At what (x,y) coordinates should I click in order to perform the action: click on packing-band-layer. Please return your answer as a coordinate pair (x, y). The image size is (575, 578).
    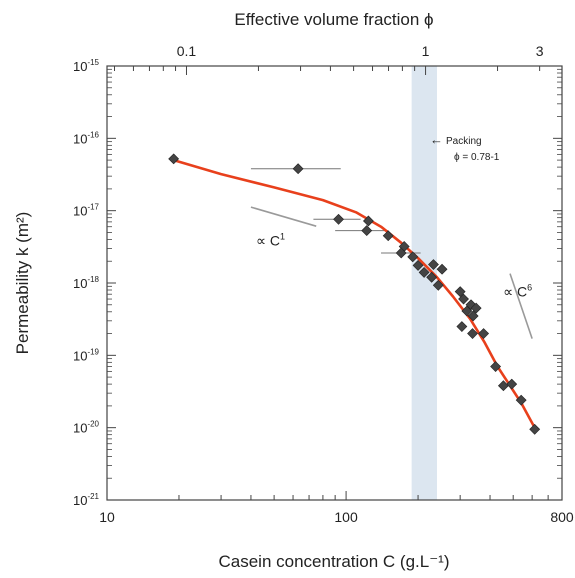
    Looking at the image, I should click on (424, 283).